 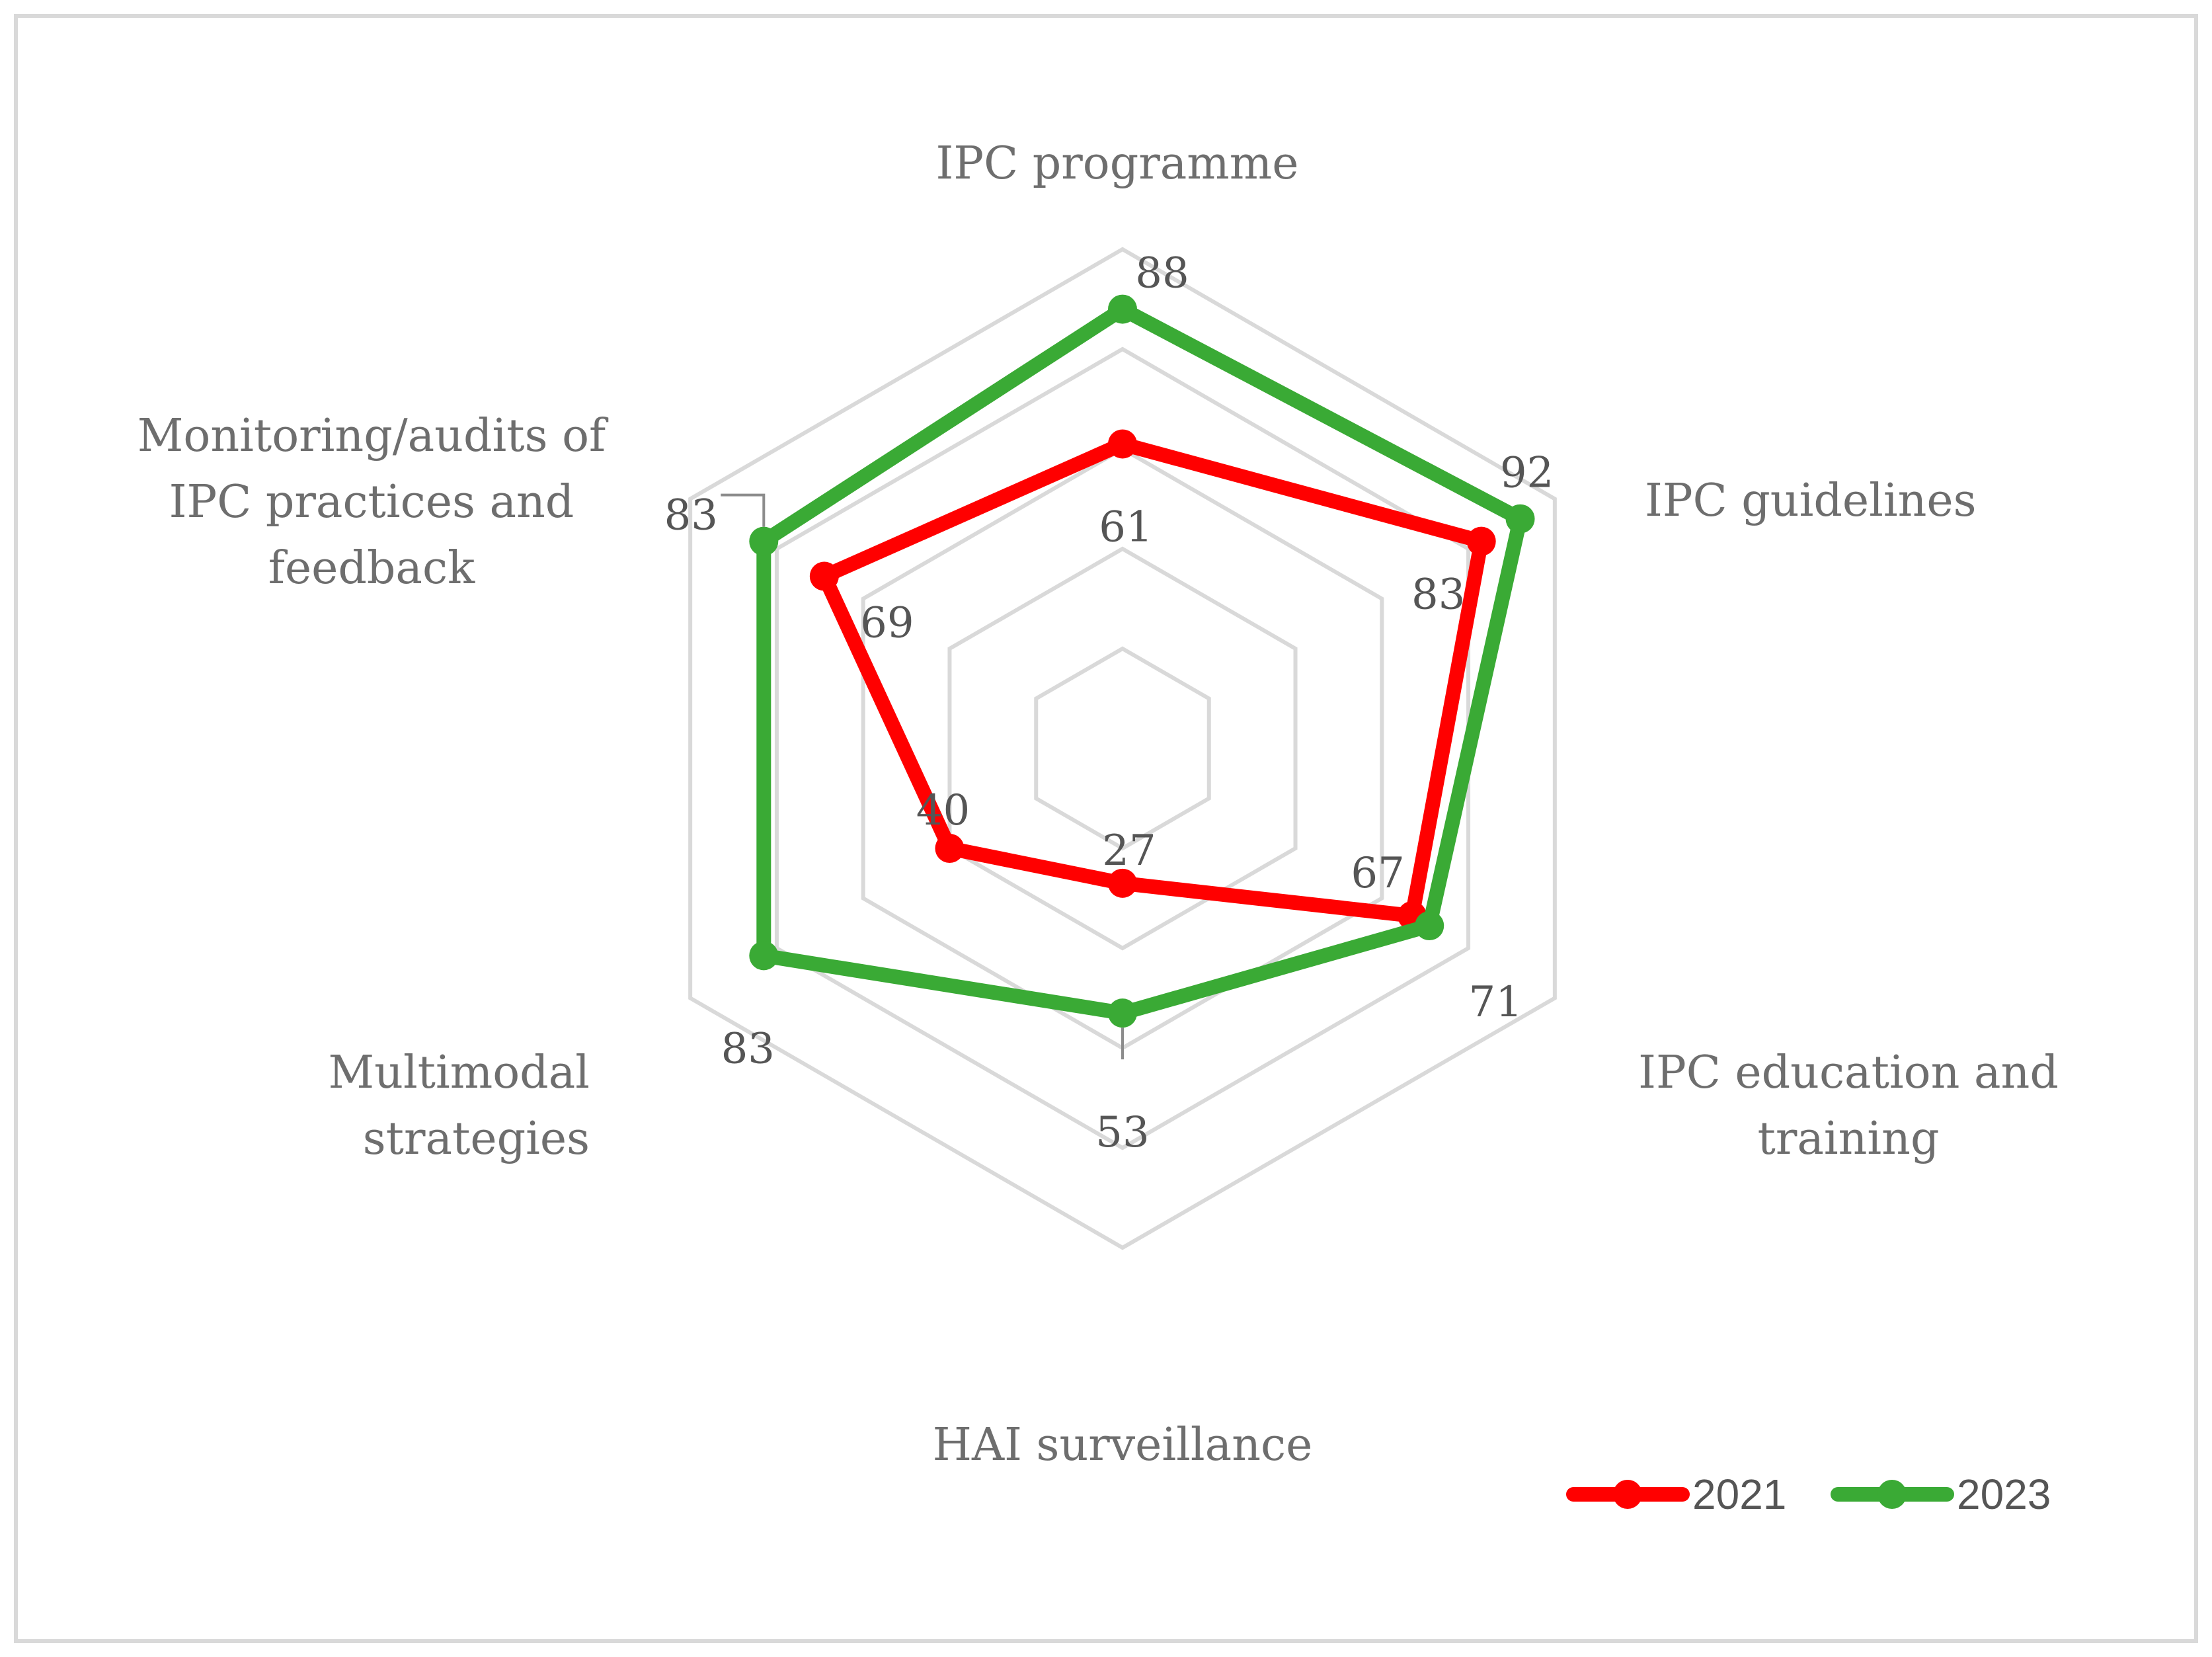 I want to click on legend-swatch-marker-2021, so click(x=1627, y=1494).